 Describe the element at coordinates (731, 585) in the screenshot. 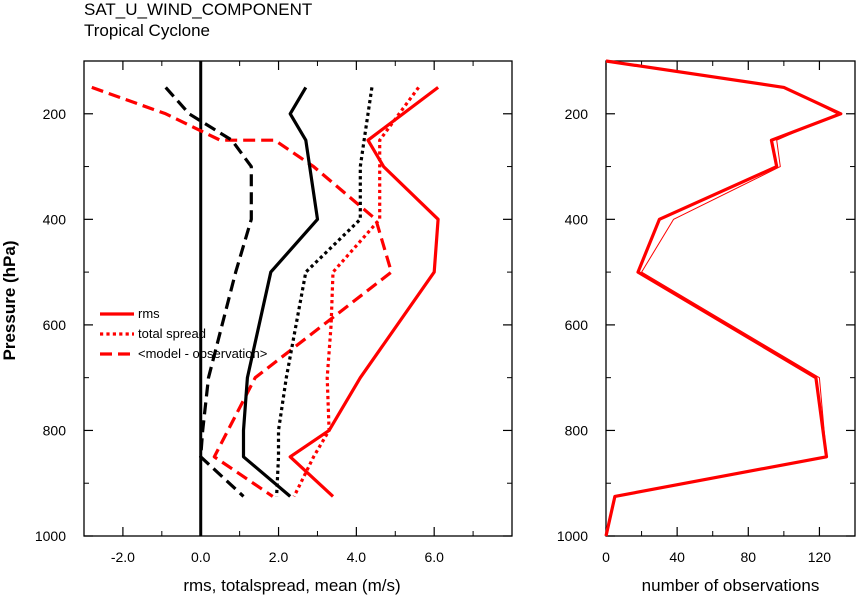

I see `x-axis-label: number of observations` at that location.